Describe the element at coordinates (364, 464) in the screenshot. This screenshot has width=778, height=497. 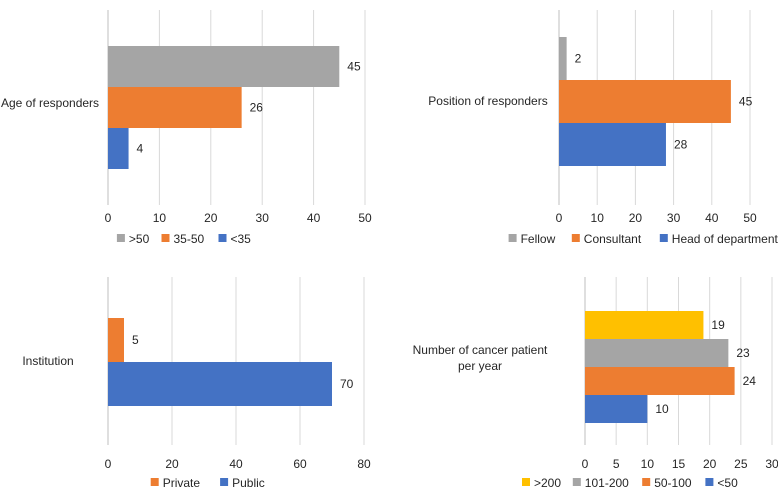
I see `x-tick-label: 80` at that location.